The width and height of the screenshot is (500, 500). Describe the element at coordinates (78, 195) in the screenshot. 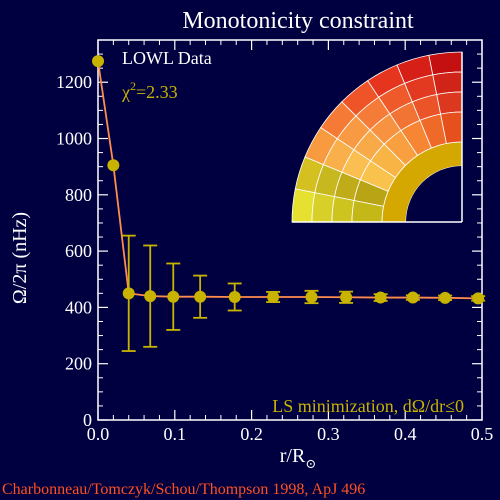

I see `y-tick-label: 800` at that location.